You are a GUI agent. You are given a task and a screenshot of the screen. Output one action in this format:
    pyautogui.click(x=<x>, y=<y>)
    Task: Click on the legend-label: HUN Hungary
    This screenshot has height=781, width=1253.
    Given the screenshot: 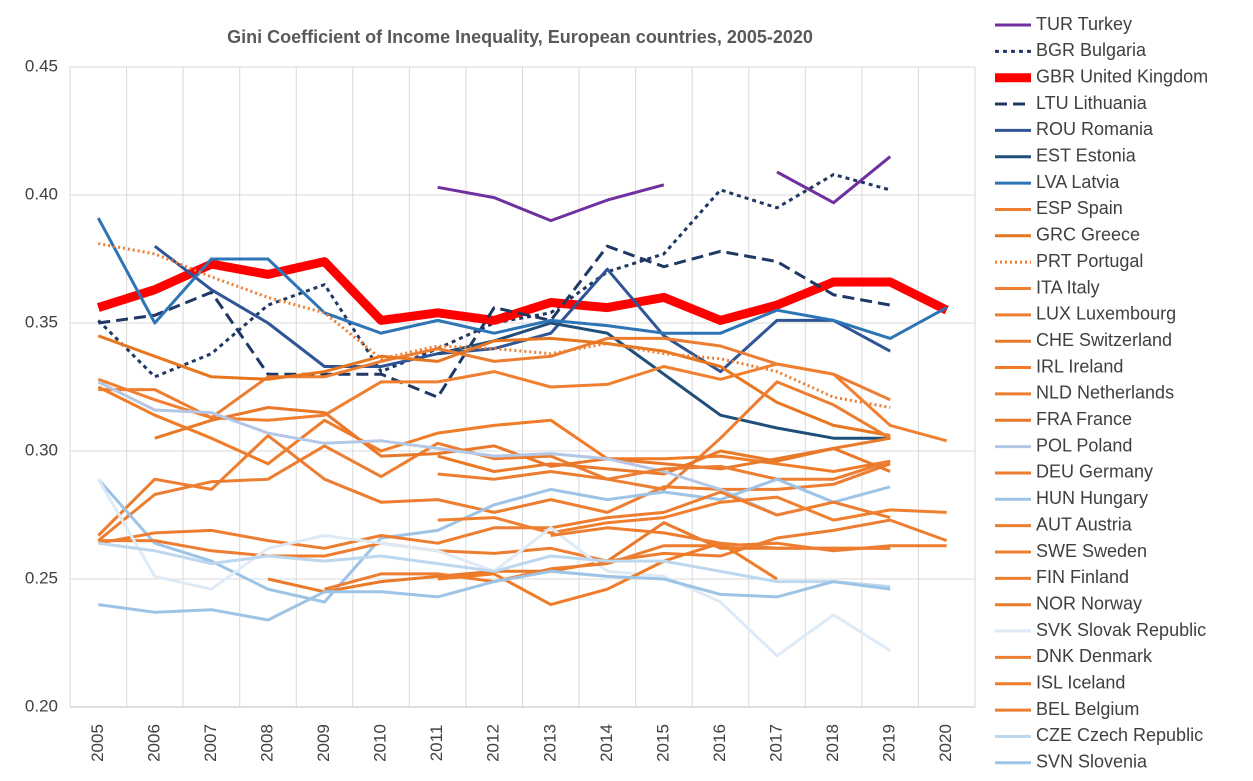 What is the action you would take?
    pyautogui.click(x=1092, y=498)
    